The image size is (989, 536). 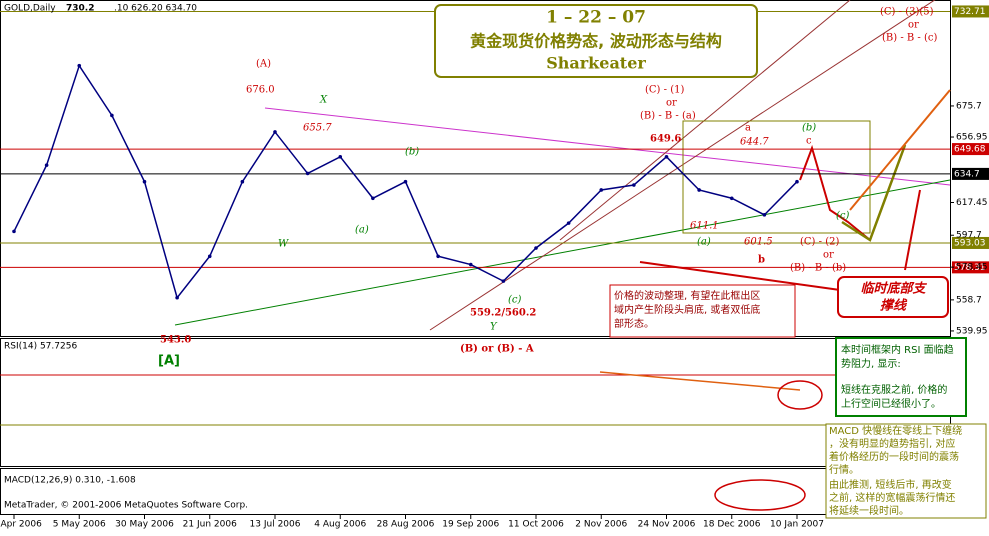 What do you see at coordinates (503, 313) in the screenshot?
I see `price-note: 559.2/560.2` at bounding box center [503, 313].